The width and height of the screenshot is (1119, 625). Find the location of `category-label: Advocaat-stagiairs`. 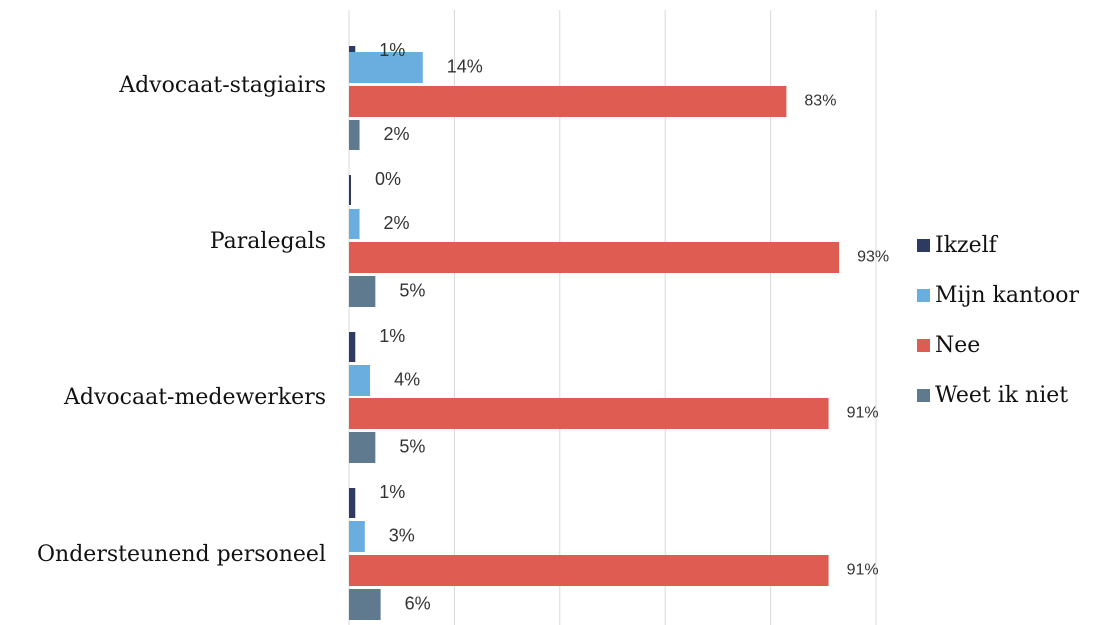

category-label: Advocaat-stagiairs is located at coordinates (222, 85).